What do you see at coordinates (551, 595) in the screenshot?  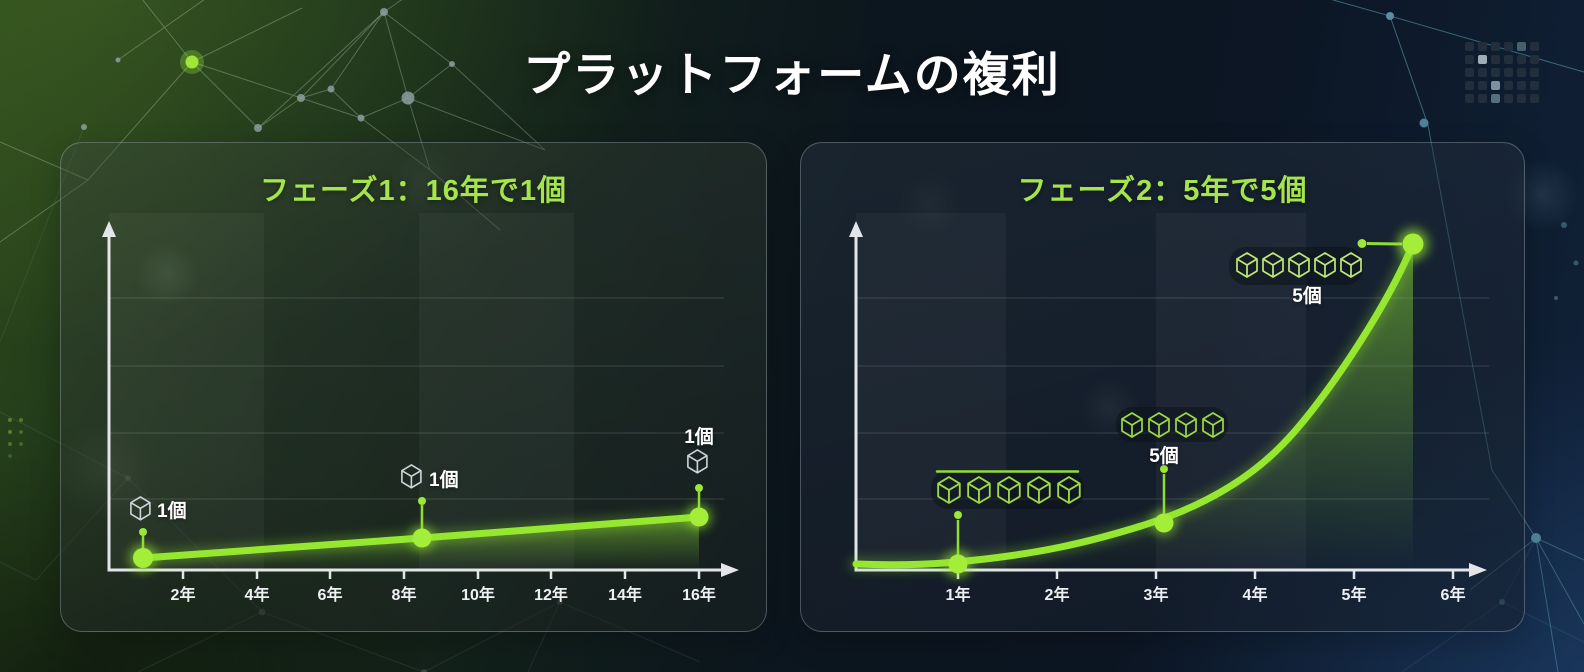 I see `x-tick-label: 12年` at bounding box center [551, 595].